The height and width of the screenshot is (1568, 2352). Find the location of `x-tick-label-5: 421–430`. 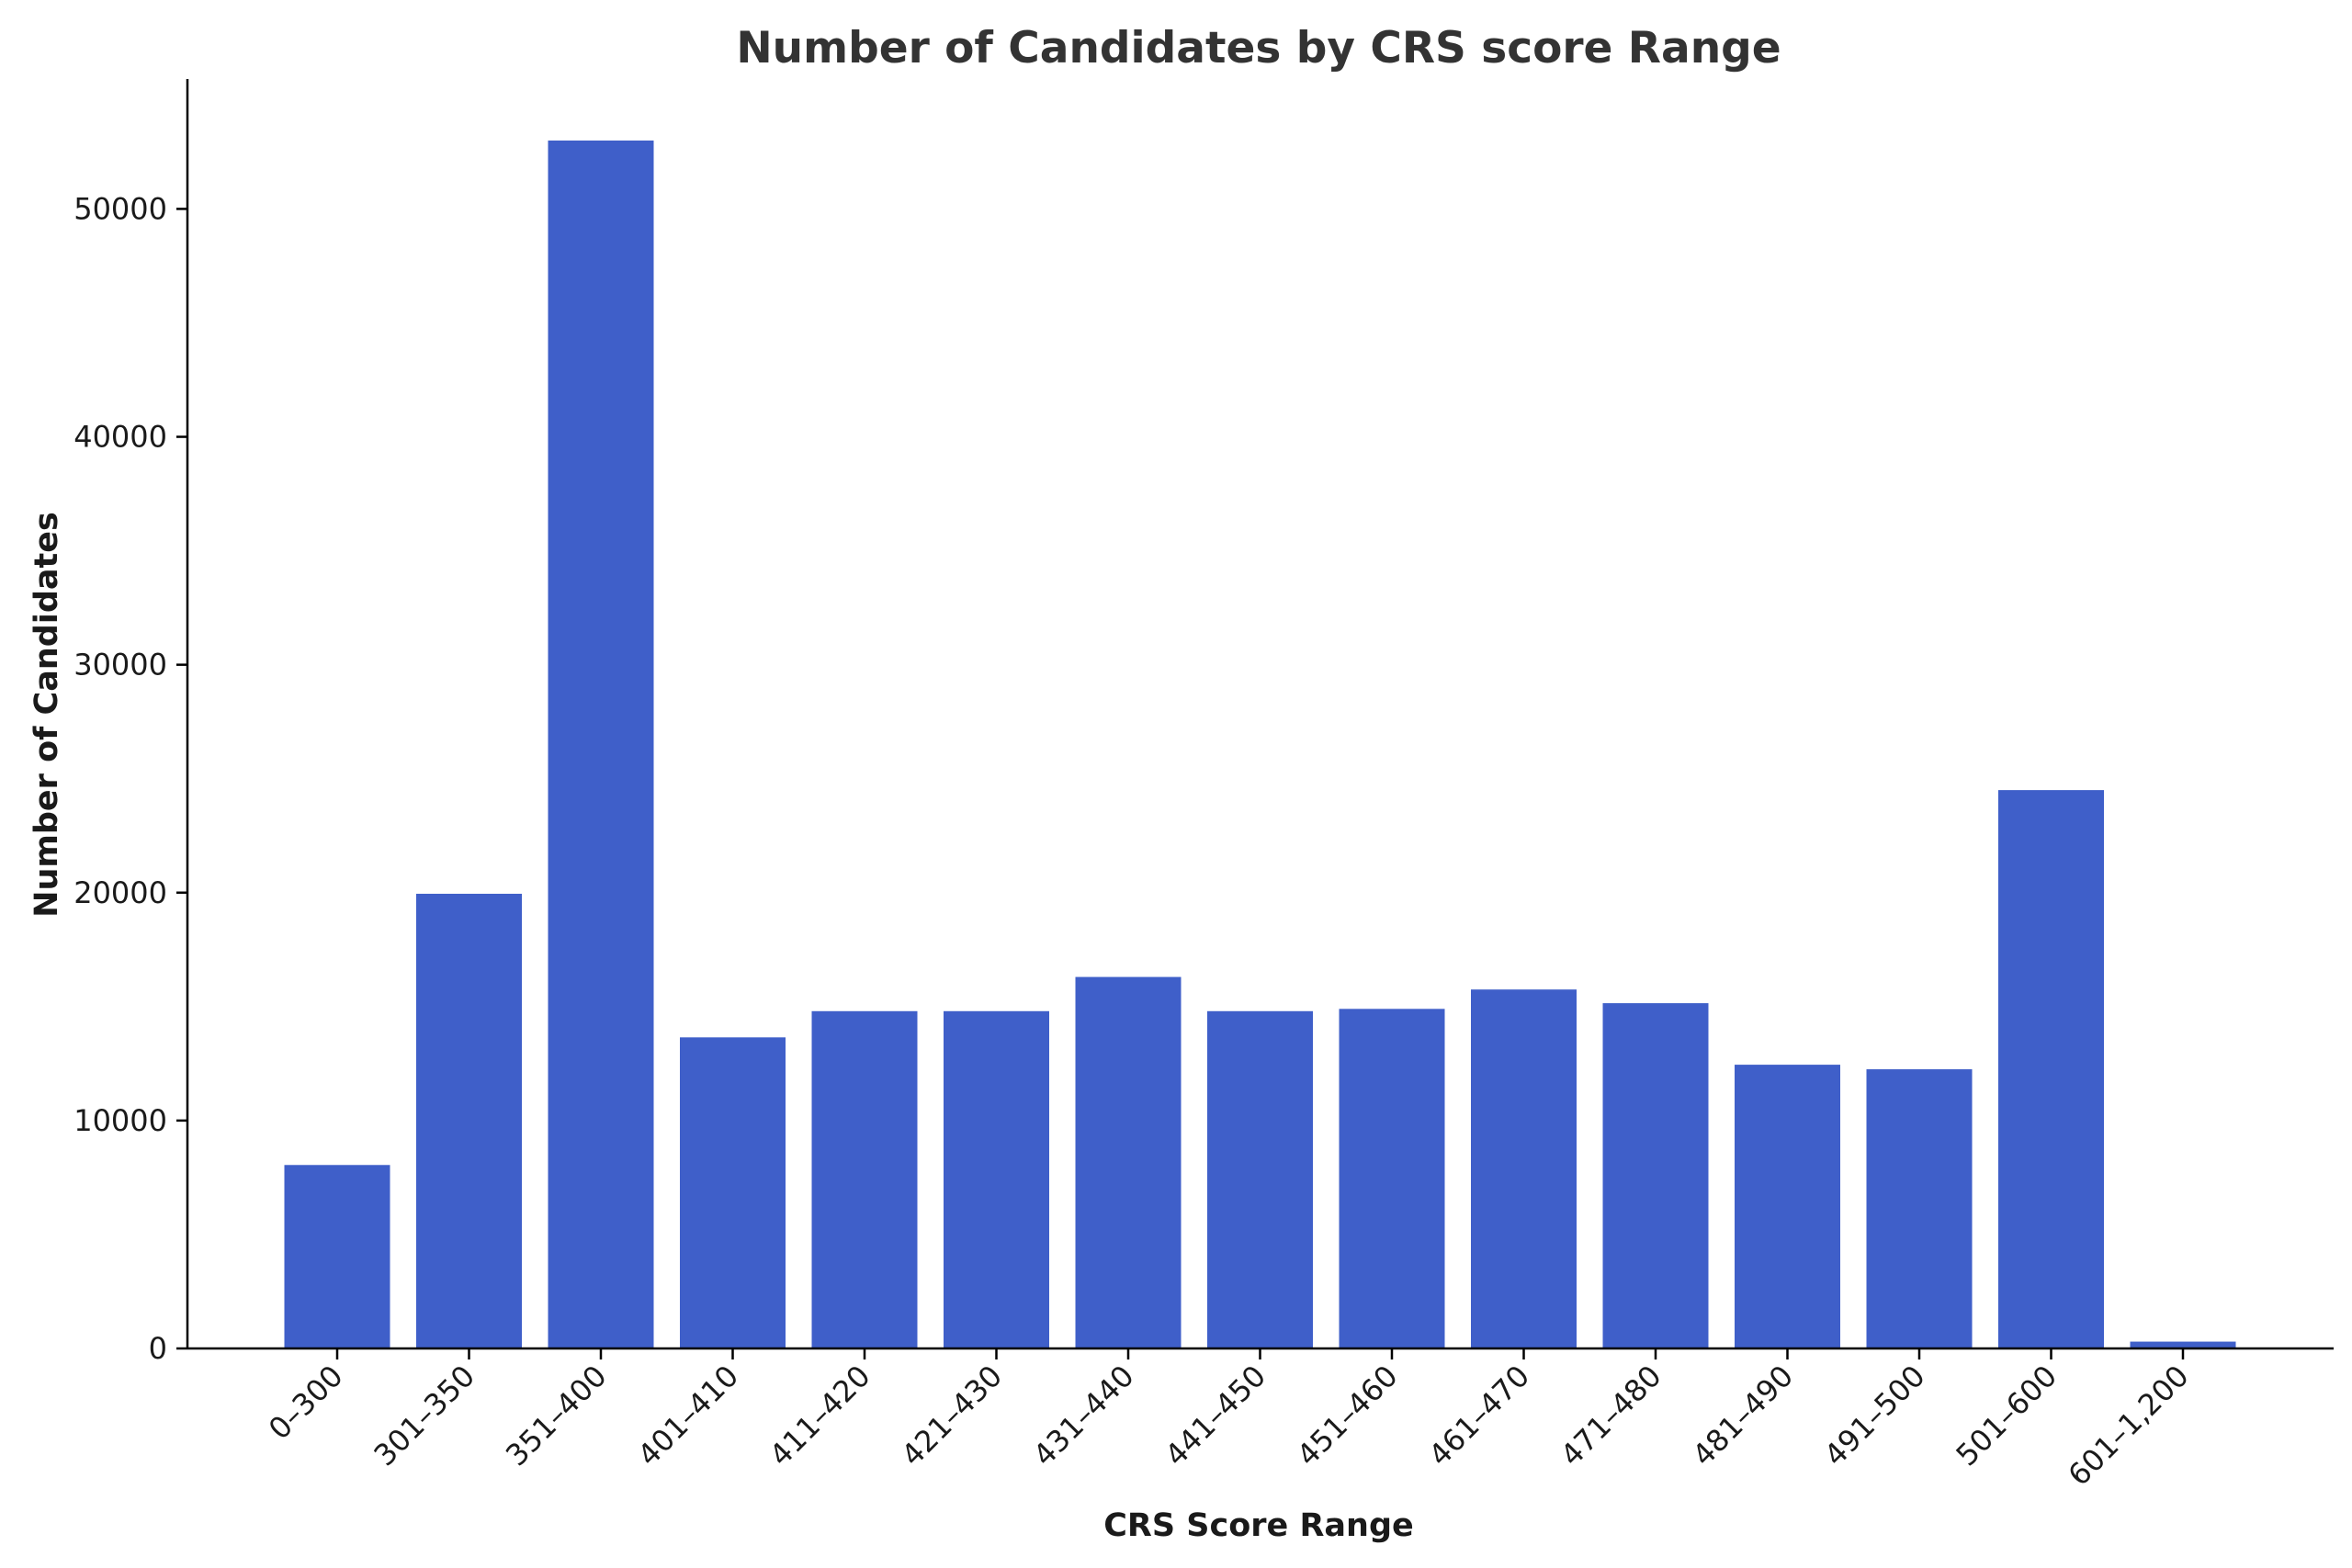

x-tick-label-5: 421–430 is located at coordinates (952, 1416).